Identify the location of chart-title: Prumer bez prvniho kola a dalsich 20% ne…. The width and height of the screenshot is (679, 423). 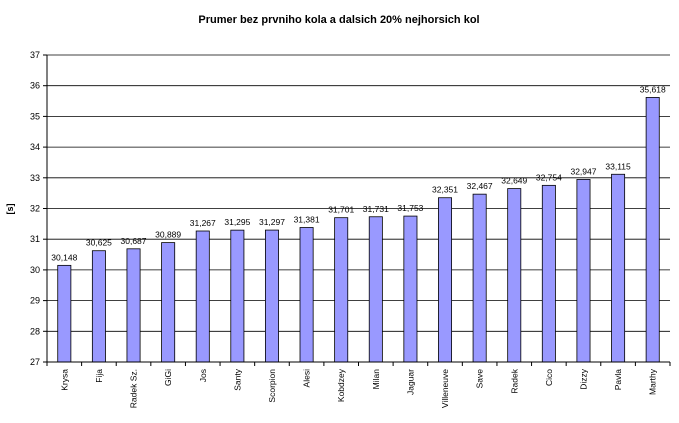
(338, 20).